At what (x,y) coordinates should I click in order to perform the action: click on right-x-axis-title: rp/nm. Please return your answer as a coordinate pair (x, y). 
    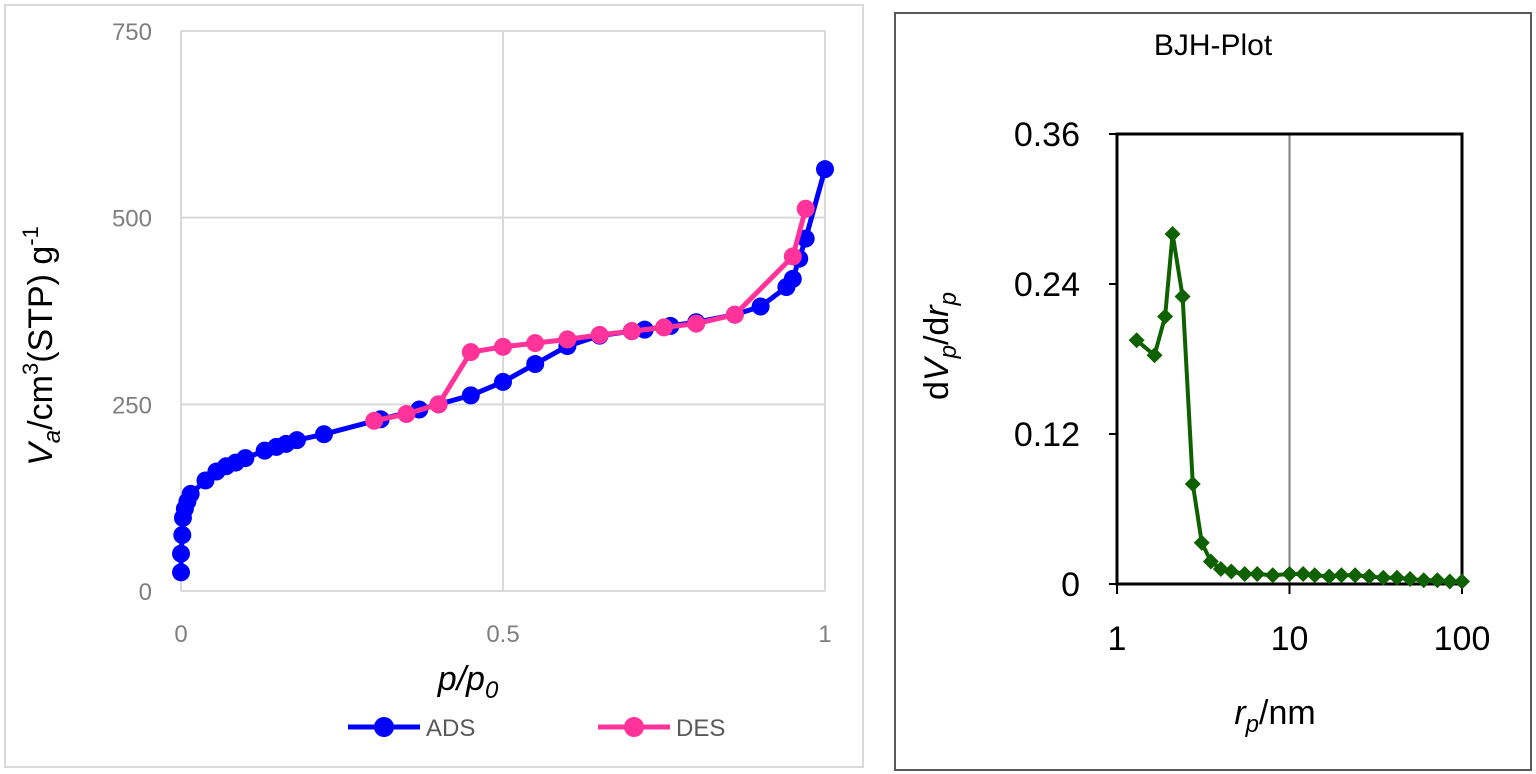
    Looking at the image, I should click on (1274, 716).